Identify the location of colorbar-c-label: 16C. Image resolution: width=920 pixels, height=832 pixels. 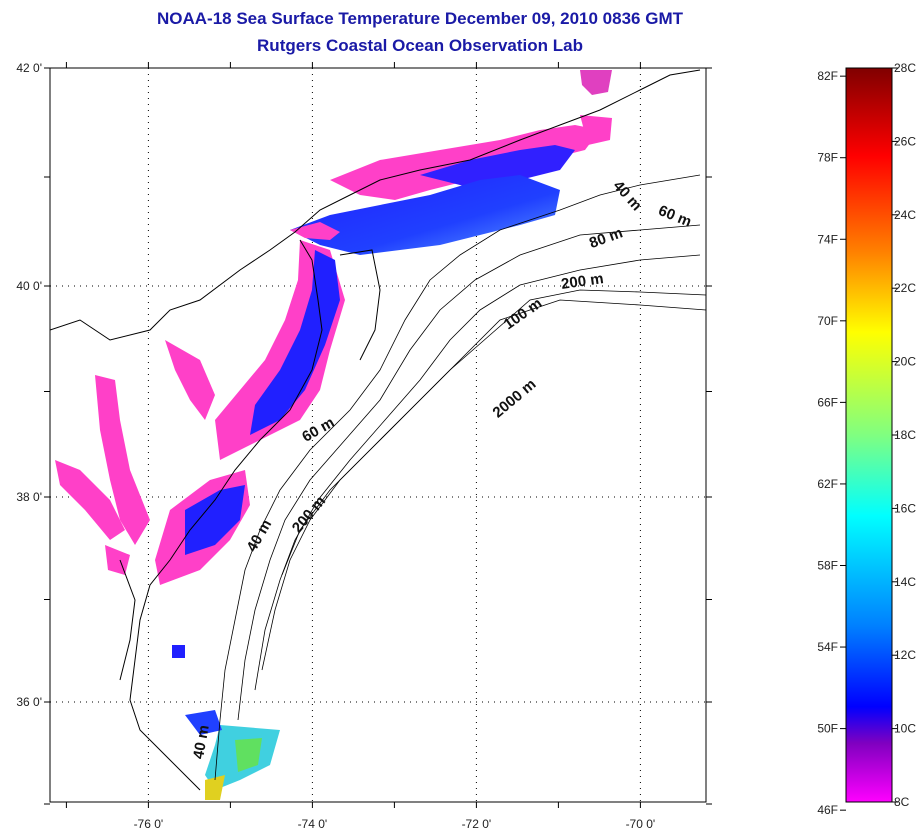
(905, 508).